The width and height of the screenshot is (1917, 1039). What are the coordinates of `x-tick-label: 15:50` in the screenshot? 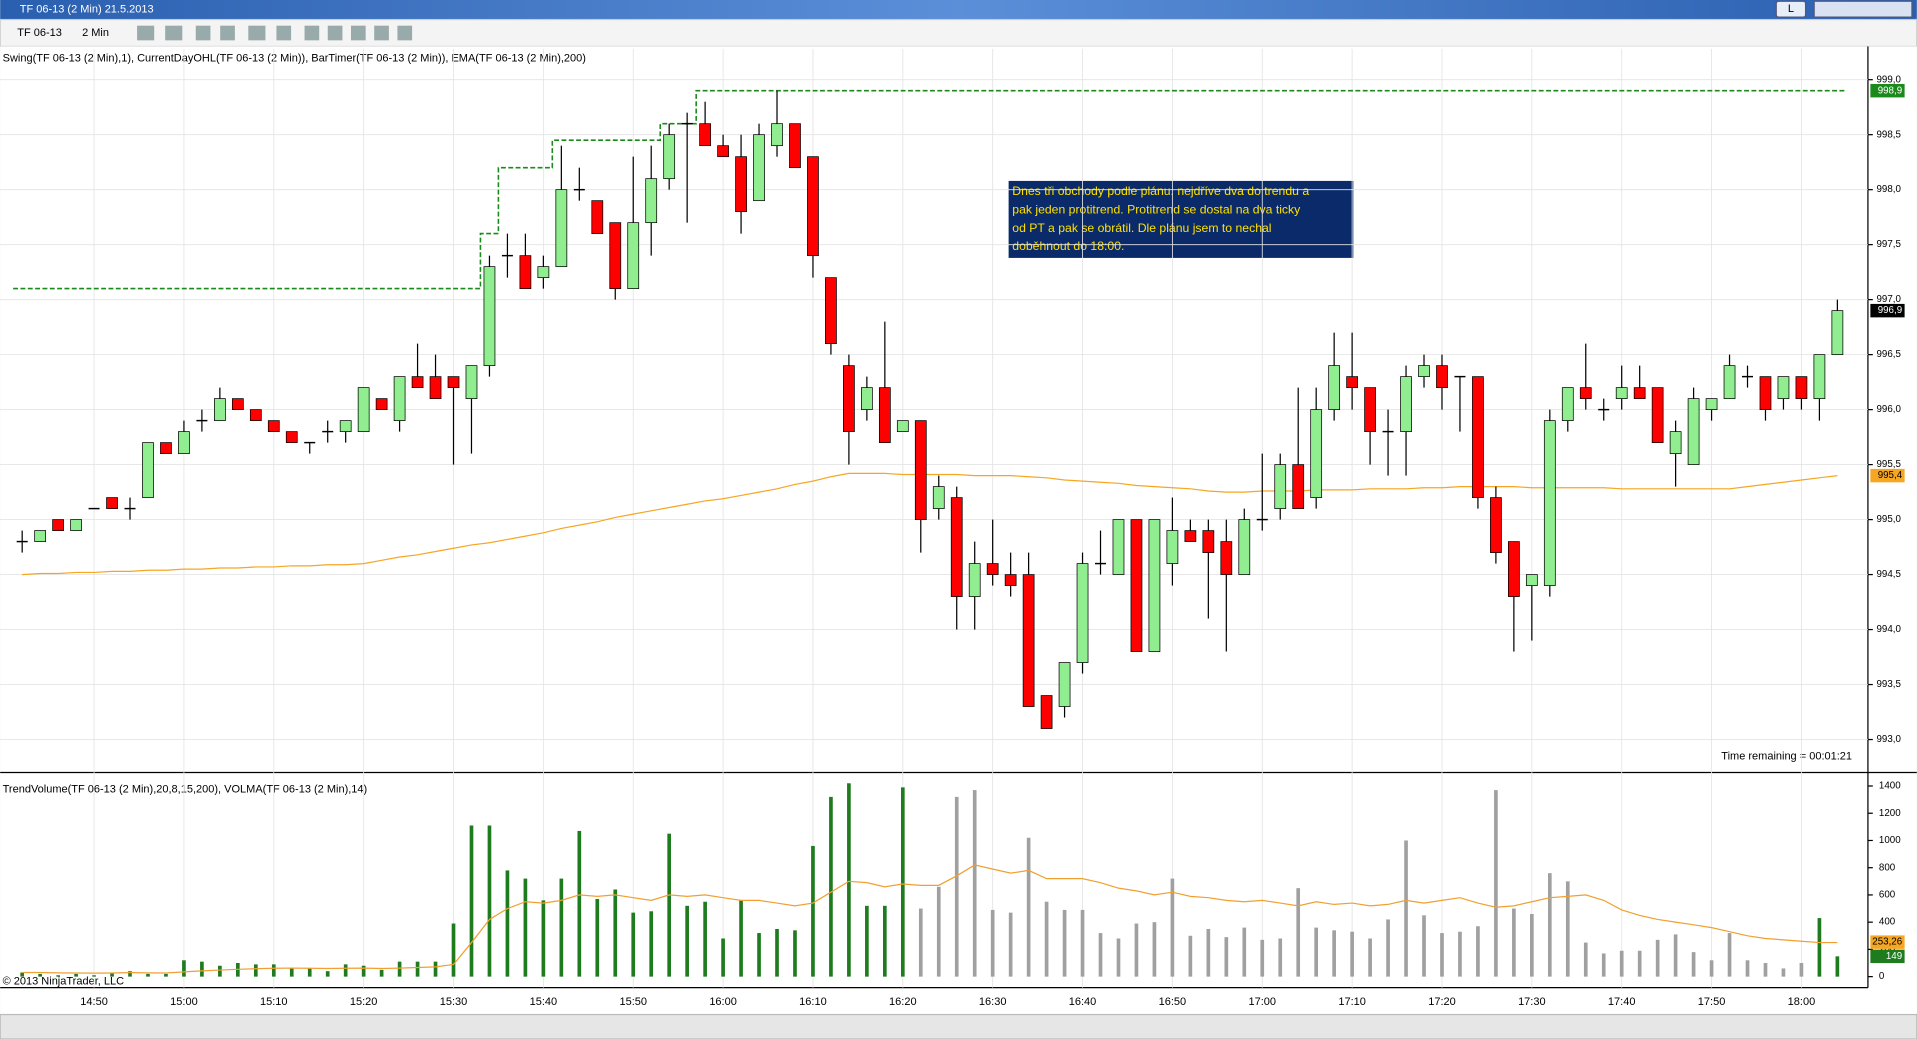 It's located at (633, 1002).